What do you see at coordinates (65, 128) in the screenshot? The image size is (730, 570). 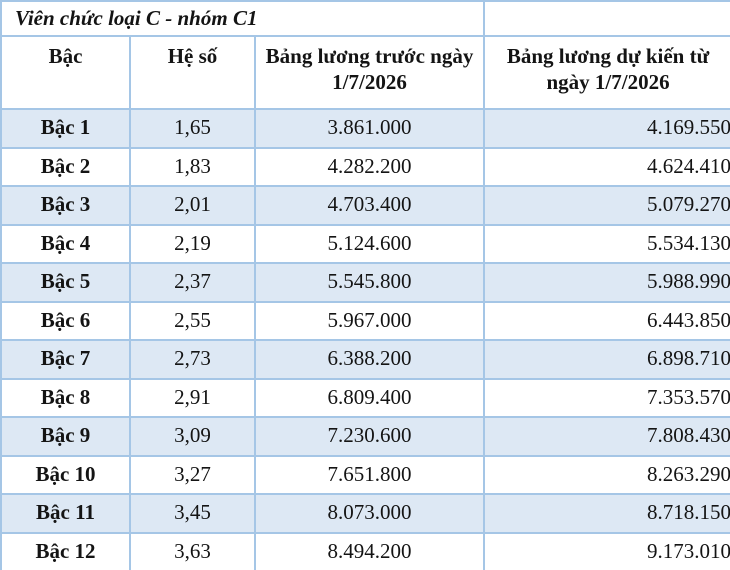 I see `level-cell: Bậc 1` at bounding box center [65, 128].